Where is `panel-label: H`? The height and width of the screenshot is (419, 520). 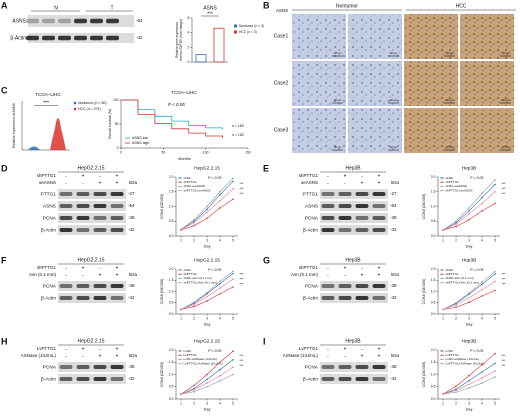
panel-label: H is located at coordinates (4, 341).